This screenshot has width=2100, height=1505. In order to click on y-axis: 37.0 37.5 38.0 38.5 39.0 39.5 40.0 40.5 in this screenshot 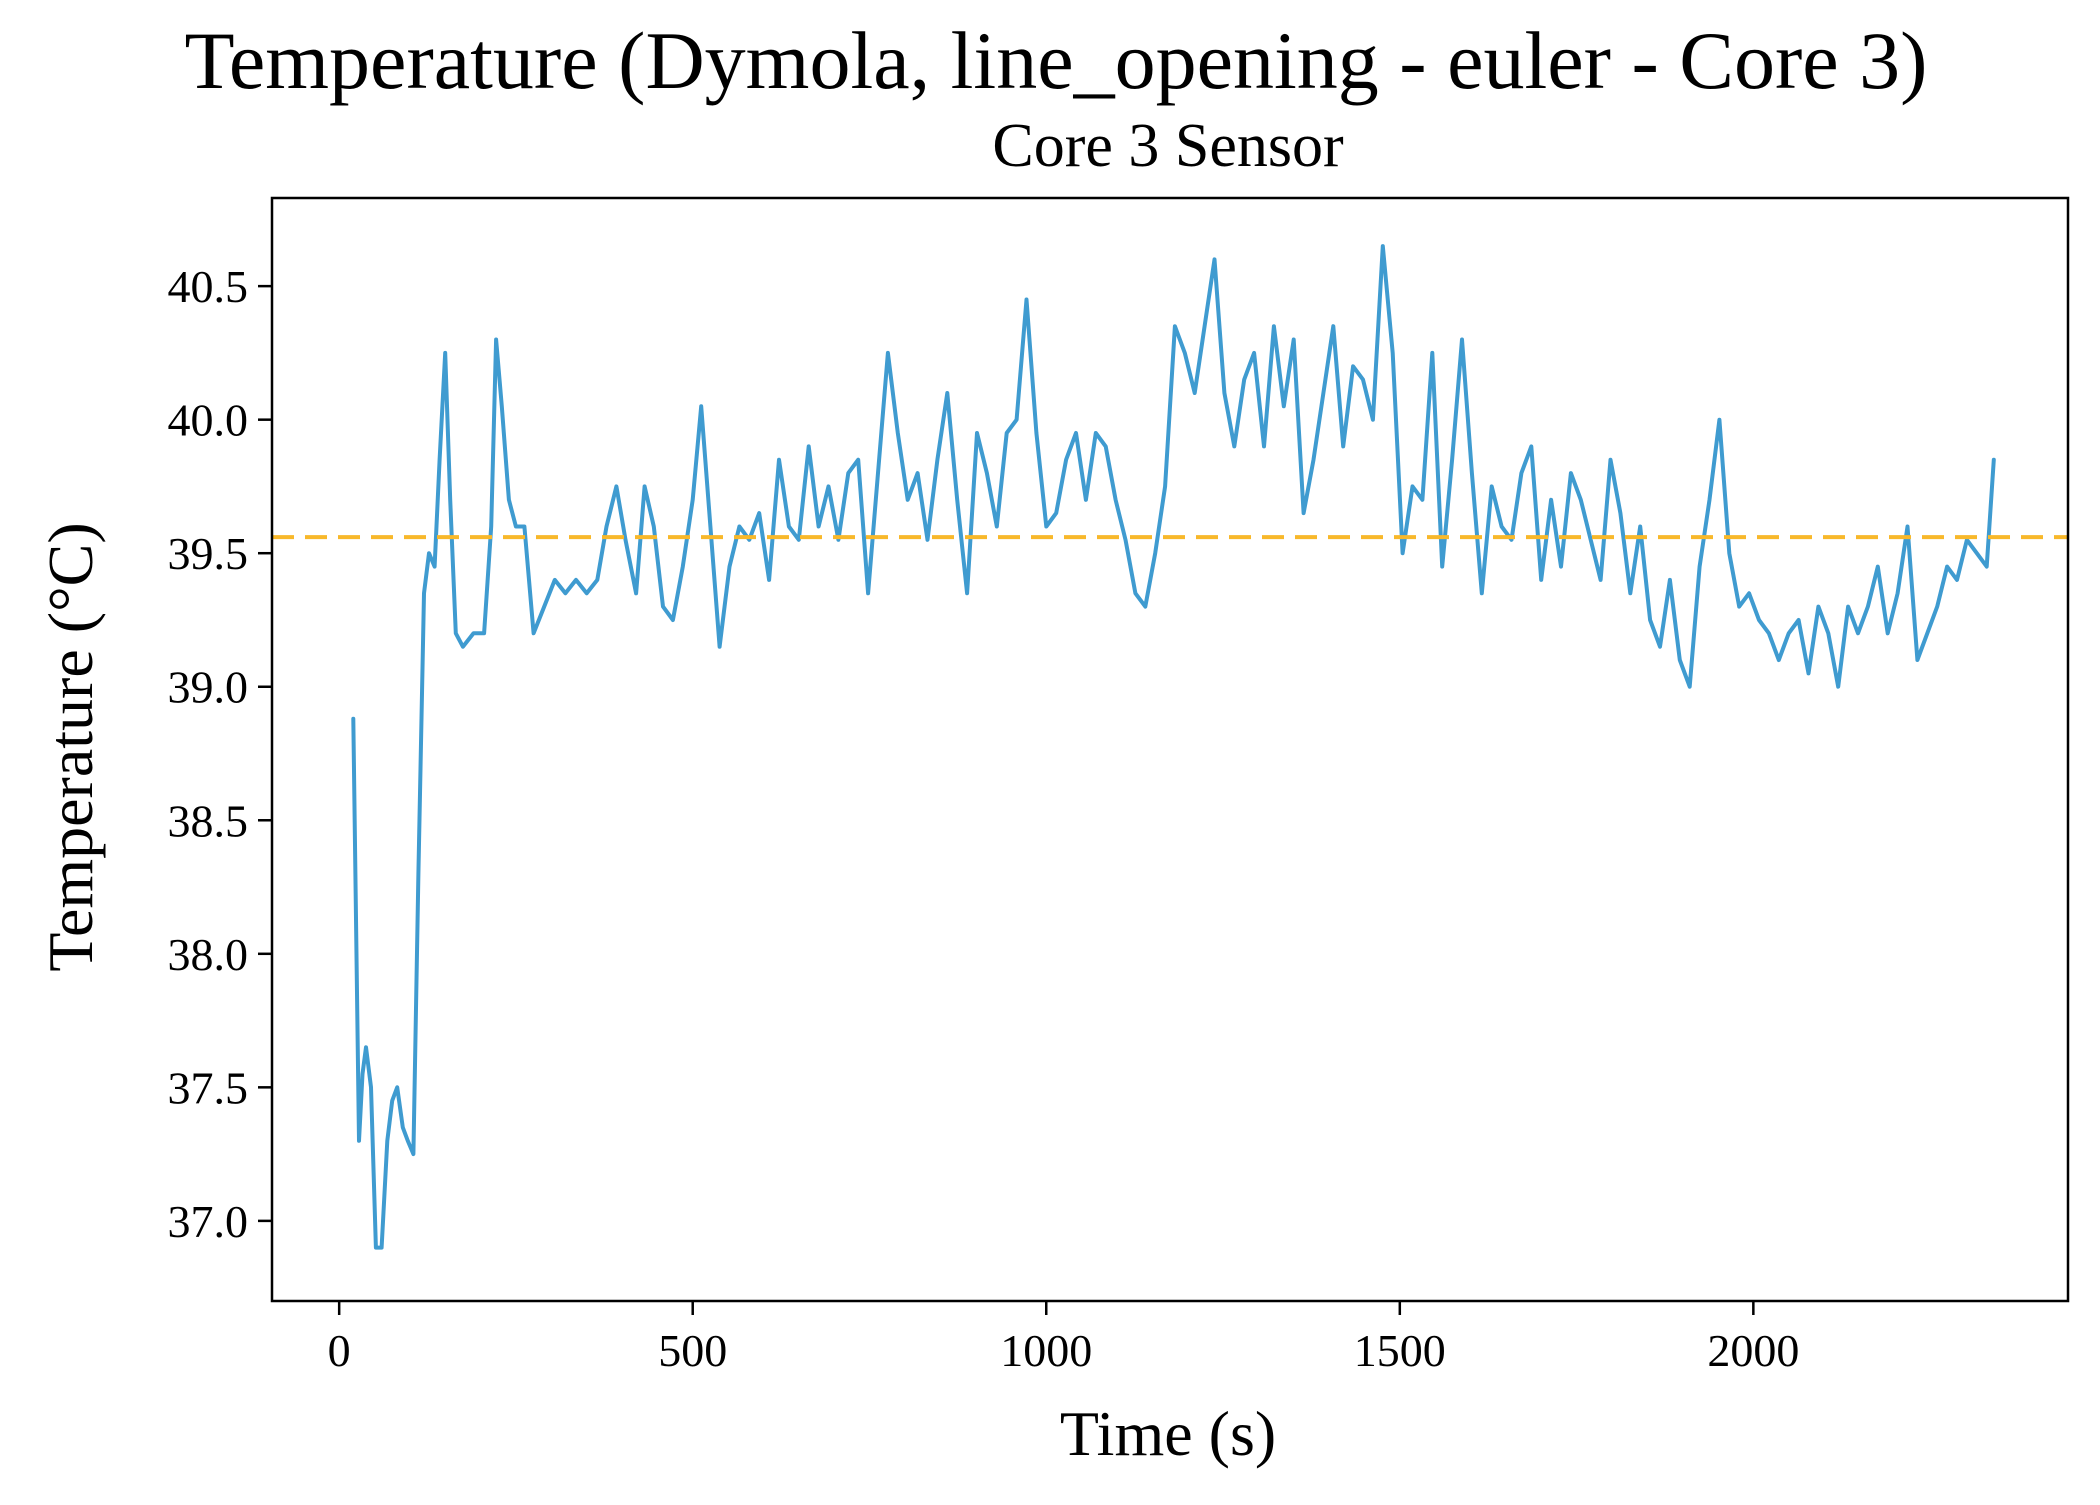, I will do `click(220, 754)`.